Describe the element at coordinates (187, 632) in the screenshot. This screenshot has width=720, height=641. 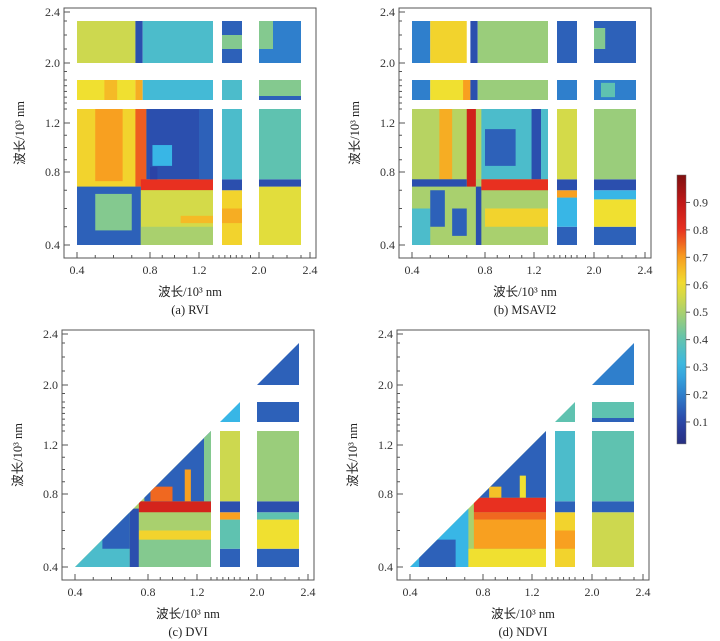
I see `panel-caption: (c) DVI` at that location.